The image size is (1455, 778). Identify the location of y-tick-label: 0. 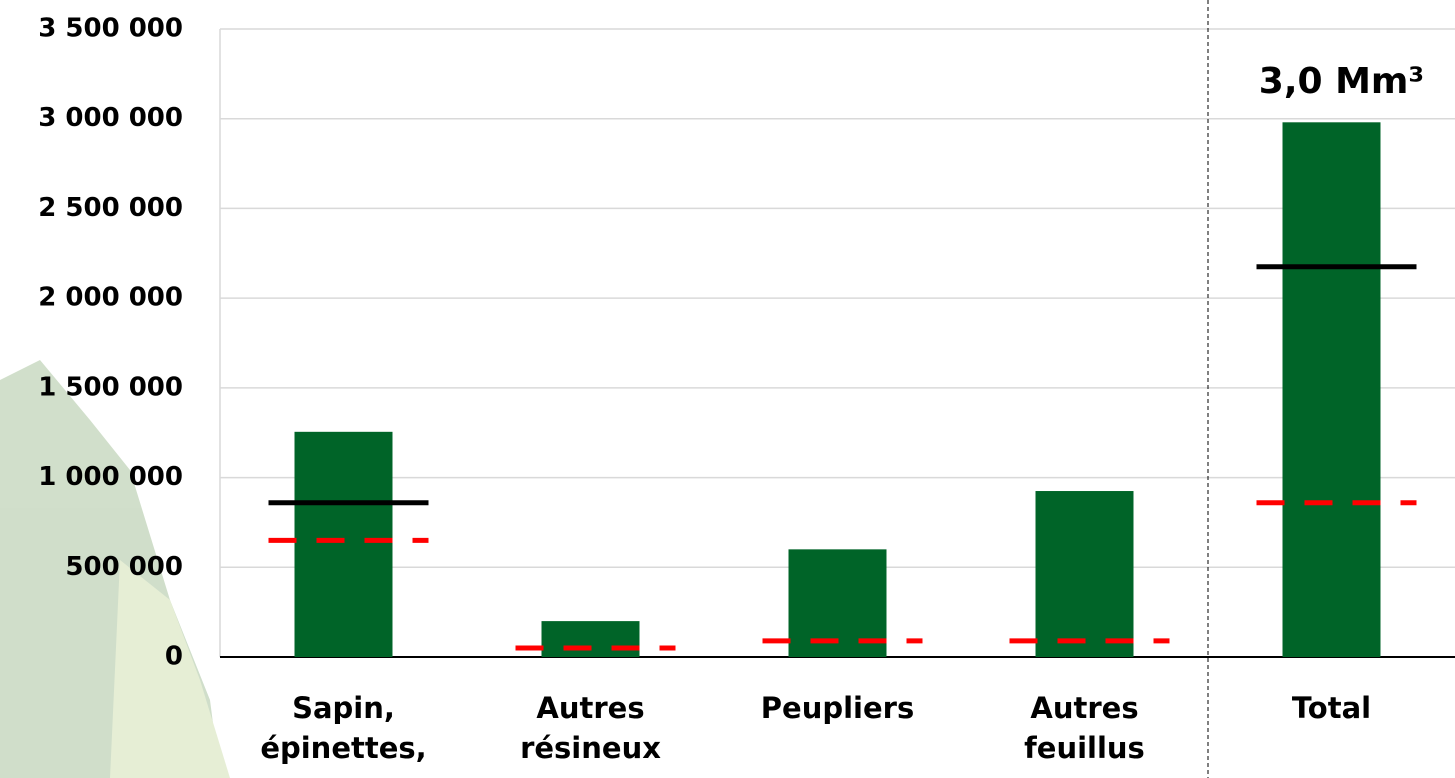
(174, 657).